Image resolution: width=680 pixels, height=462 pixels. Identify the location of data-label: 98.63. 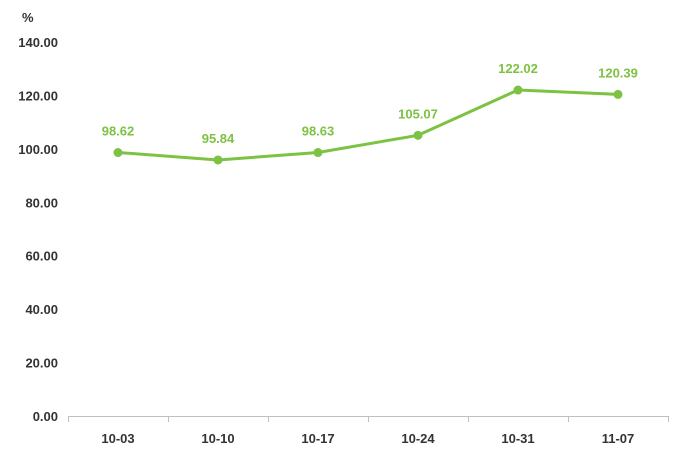
(318, 131).